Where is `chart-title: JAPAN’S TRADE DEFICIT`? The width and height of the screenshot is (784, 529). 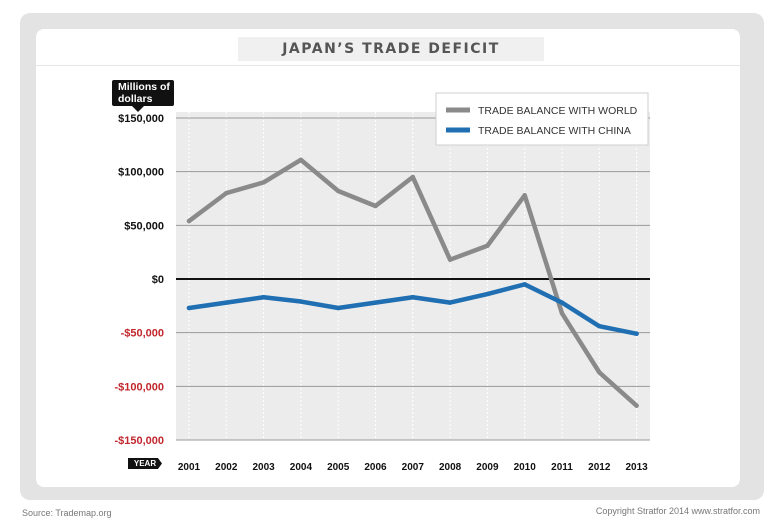 chart-title: JAPAN’S TRADE DEFICIT is located at coordinates (391, 49).